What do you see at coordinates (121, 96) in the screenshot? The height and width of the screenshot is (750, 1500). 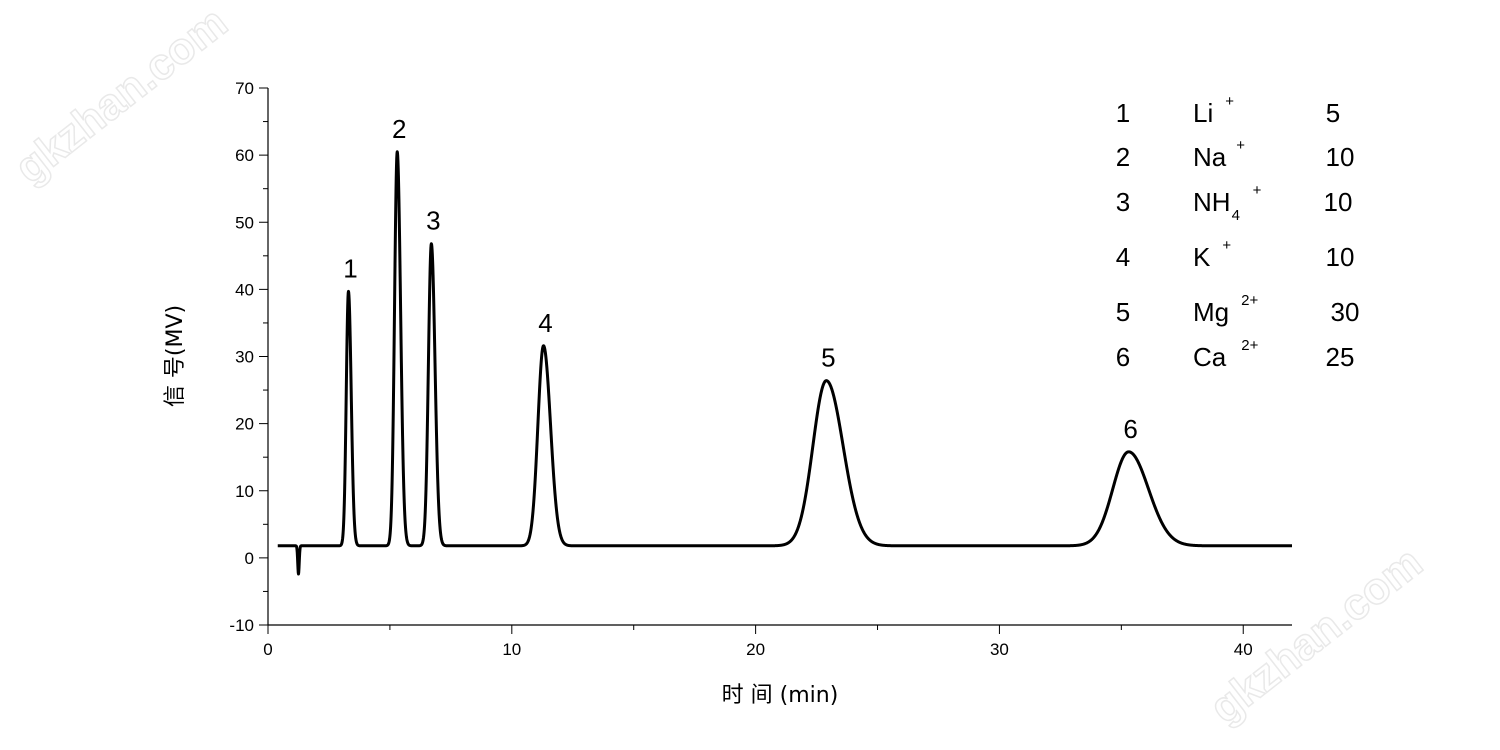 I see `watermark-top-left: gkzhan.com` at bounding box center [121, 96].